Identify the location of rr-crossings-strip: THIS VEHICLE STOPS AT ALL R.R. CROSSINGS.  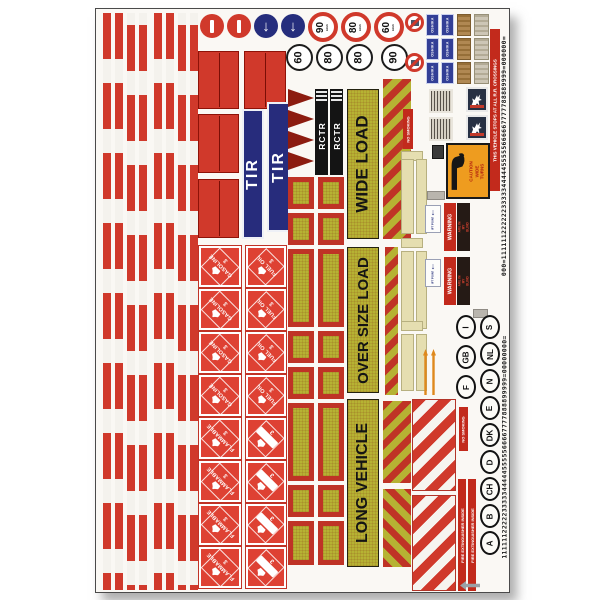
(495, 110).